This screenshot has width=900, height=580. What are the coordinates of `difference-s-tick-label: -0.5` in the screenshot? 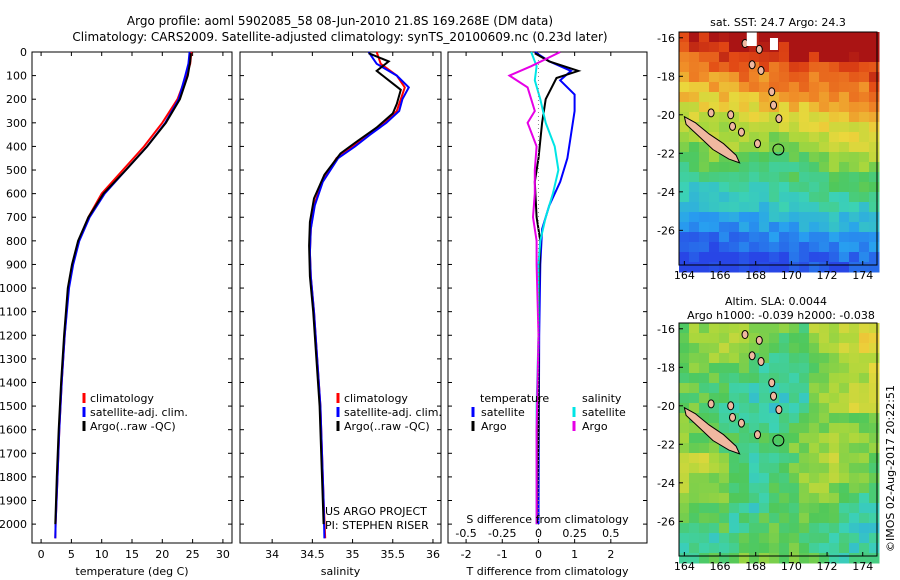 It's located at (465, 533).